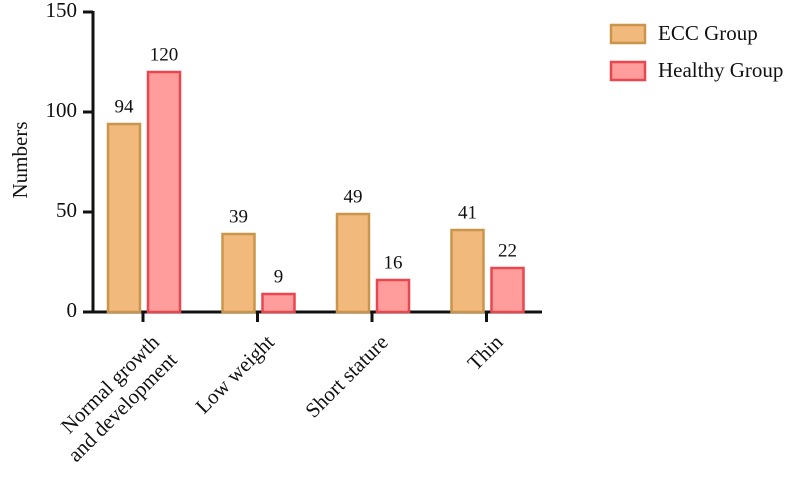 Image resolution: width=810 pixels, height=494 pixels. What do you see at coordinates (279, 276) in the screenshot?
I see `value-label: 9` at bounding box center [279, 276].